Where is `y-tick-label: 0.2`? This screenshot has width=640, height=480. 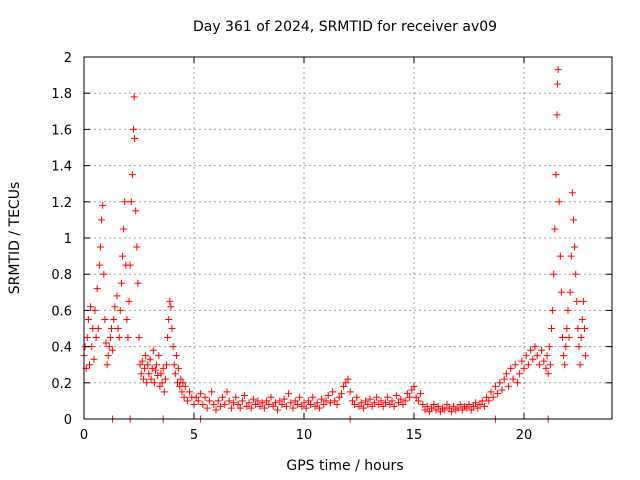 y-tick-label: 0.2 is located at coordinates (61, 384).